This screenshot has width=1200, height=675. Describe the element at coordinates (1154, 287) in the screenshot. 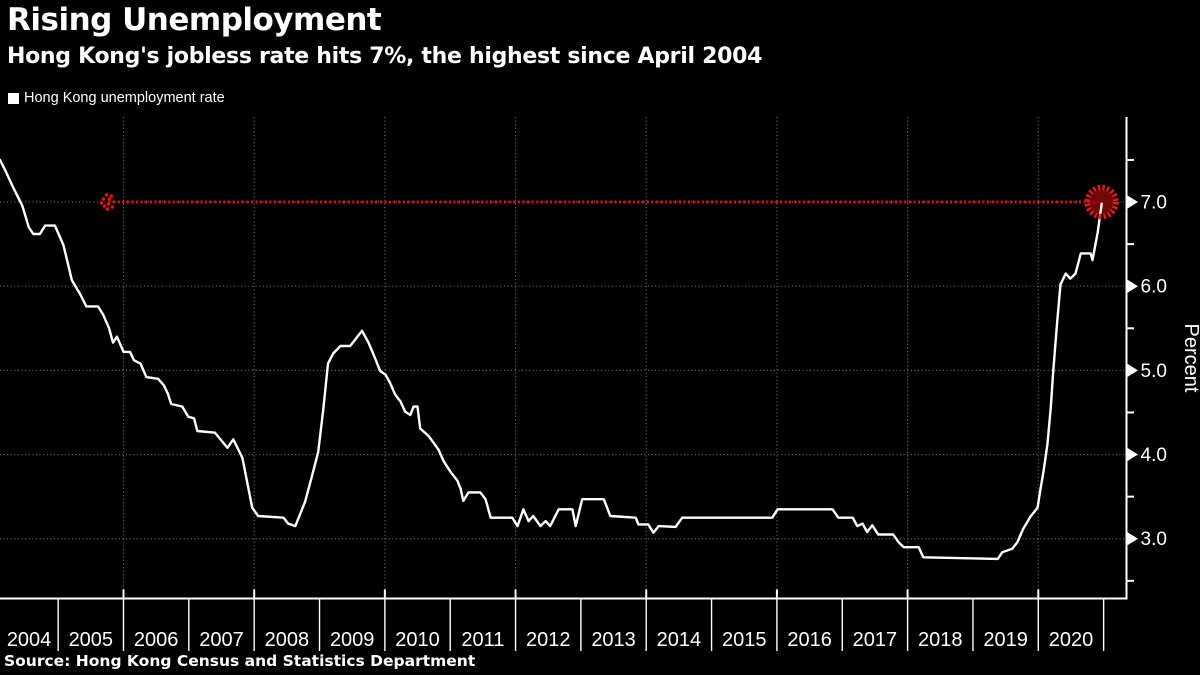

I see `y-tick-label: 6.0` at that location.